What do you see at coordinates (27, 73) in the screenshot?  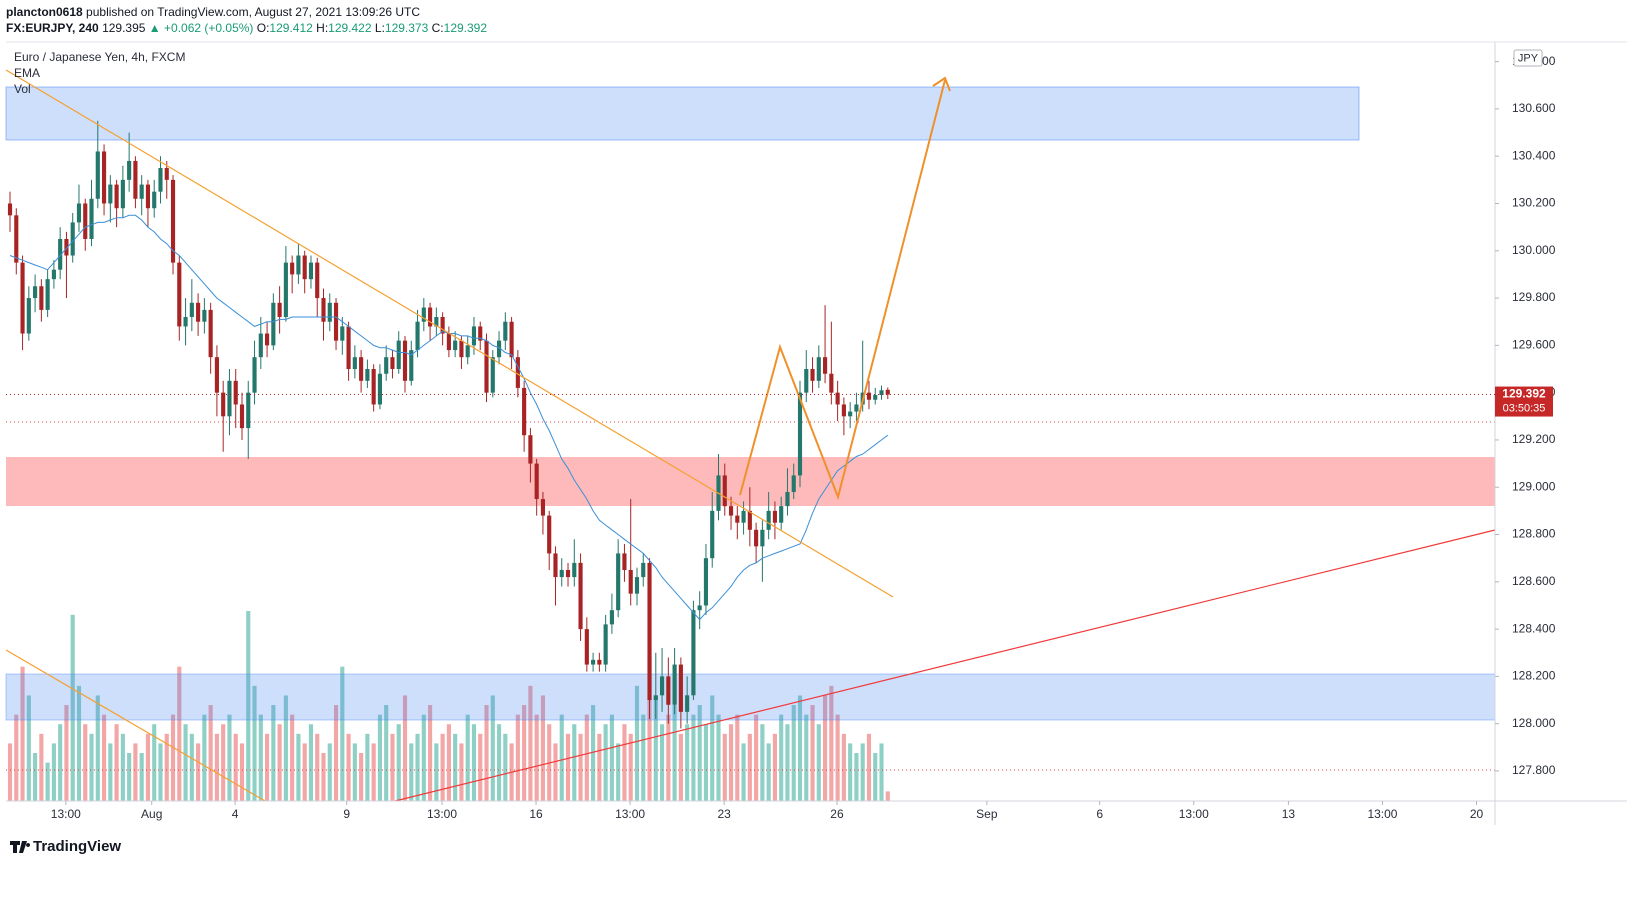 I see `indicator-label: EMA` at bounding box center [27, 73].